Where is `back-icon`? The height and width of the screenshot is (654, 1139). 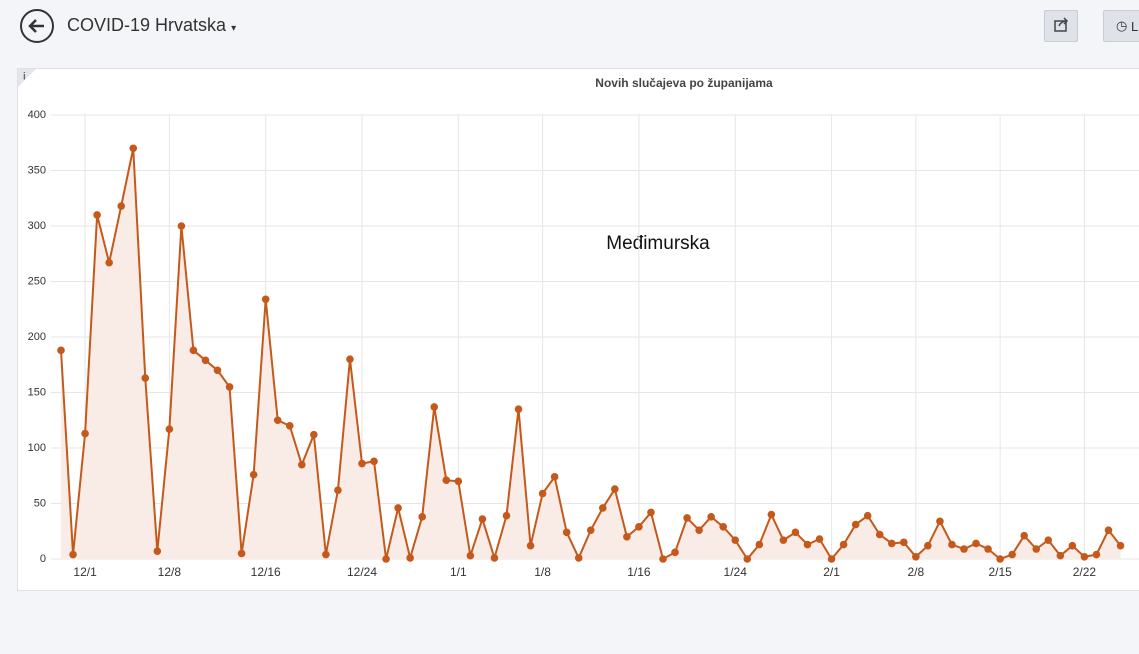 back-icon is located at coordinates (36, 26).